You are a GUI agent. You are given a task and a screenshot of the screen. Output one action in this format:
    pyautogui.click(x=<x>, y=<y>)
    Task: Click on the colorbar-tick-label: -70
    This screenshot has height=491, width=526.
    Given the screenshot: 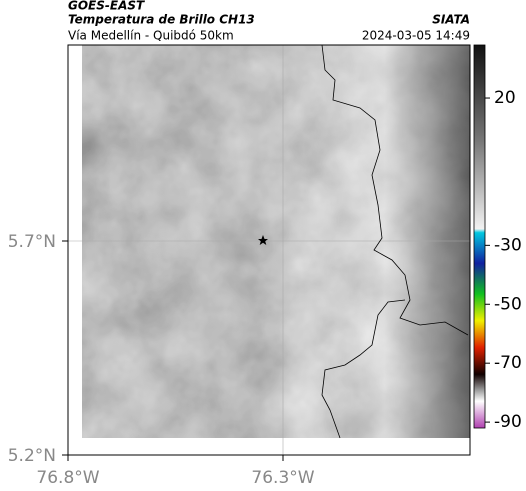 What is the action you would take?
    pyautogui.click(x=508, y=363)
    